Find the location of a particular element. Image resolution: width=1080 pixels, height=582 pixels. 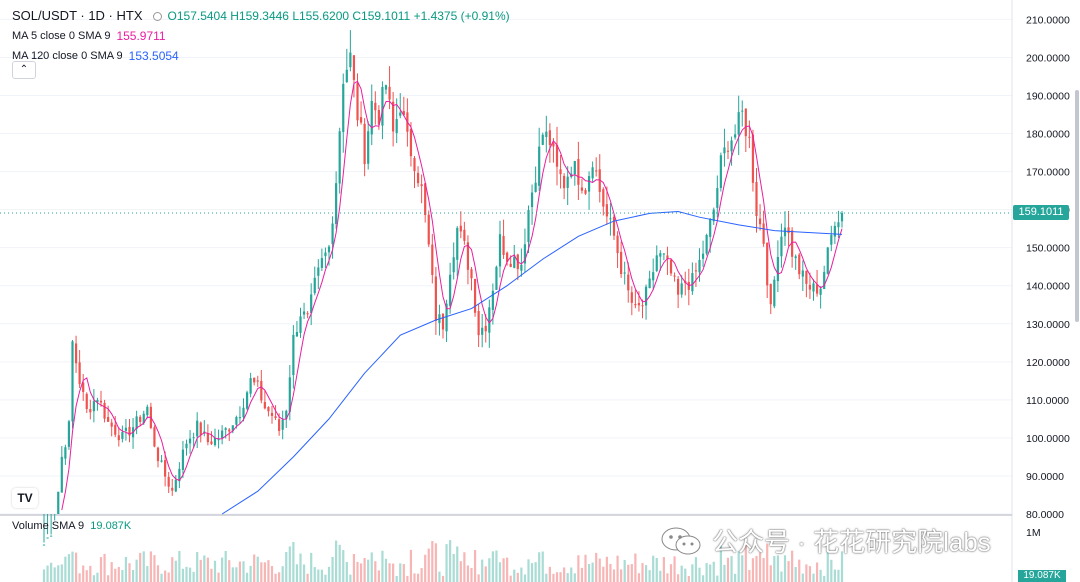

chevron-up-icon: ⌃ is located at coordinates (24, 69).